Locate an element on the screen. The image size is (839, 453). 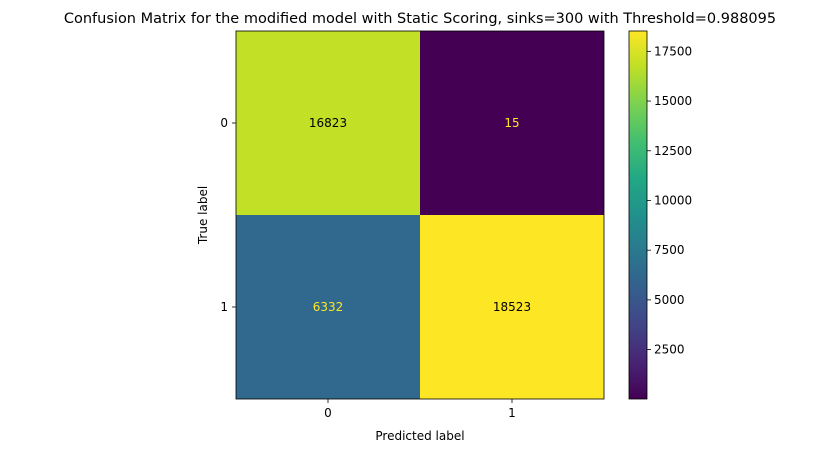
colorbar is located at coordinates (638, 215).